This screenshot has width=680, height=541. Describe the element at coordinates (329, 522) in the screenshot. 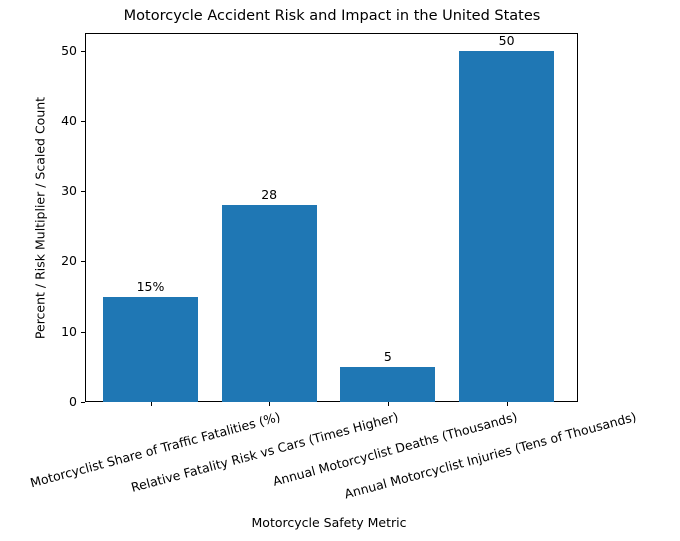

I see `x-axis-label: Motorcycle Safety Metric` at that location.